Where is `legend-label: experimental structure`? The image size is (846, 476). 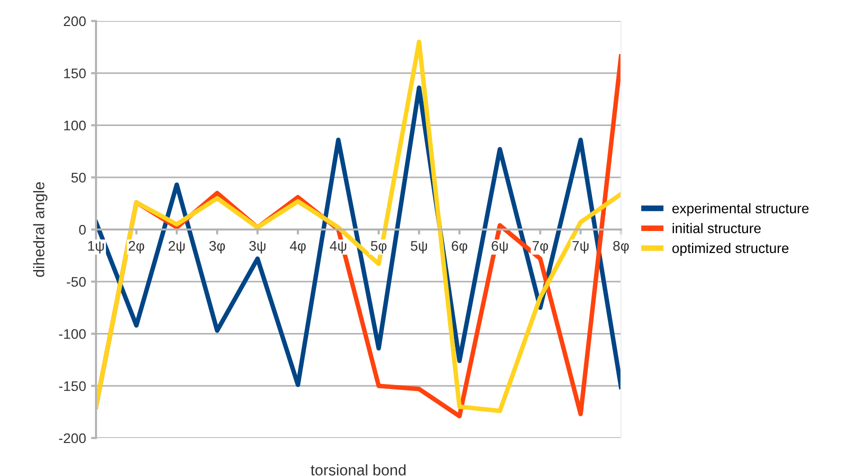
legend-label: experimental structure is located at coordinates (740, 209).